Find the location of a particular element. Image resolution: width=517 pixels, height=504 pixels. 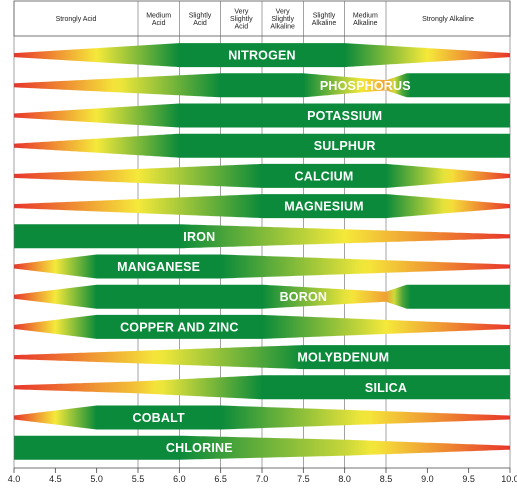

band-phosphorus is located at coordinates (262, 85).